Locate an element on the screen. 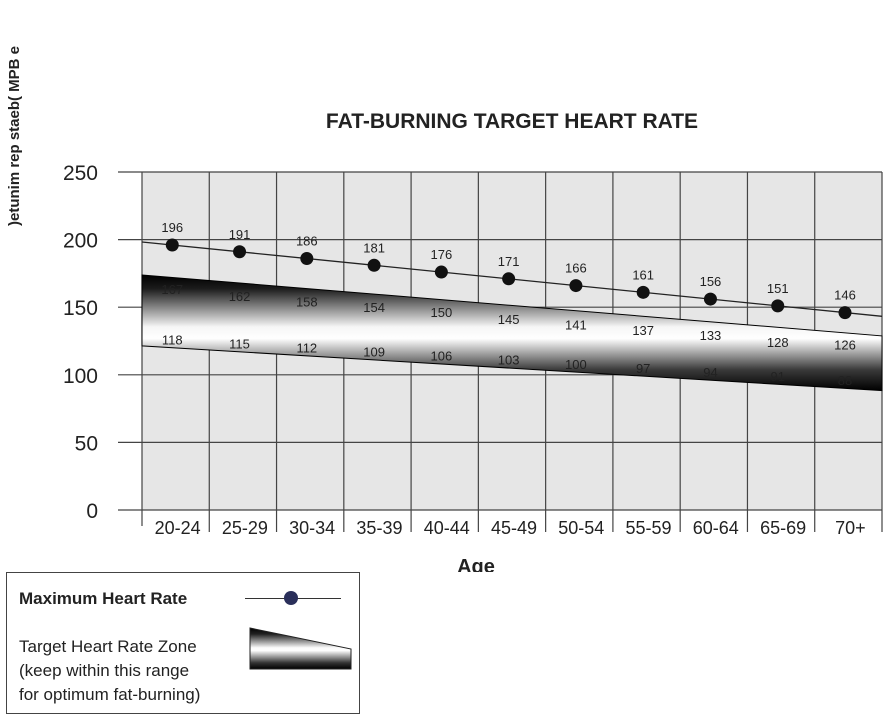 Image resolution: width=887 pixels, height=718 pixels. zone-upper-label: 162 is located at coordinates (240, 296).